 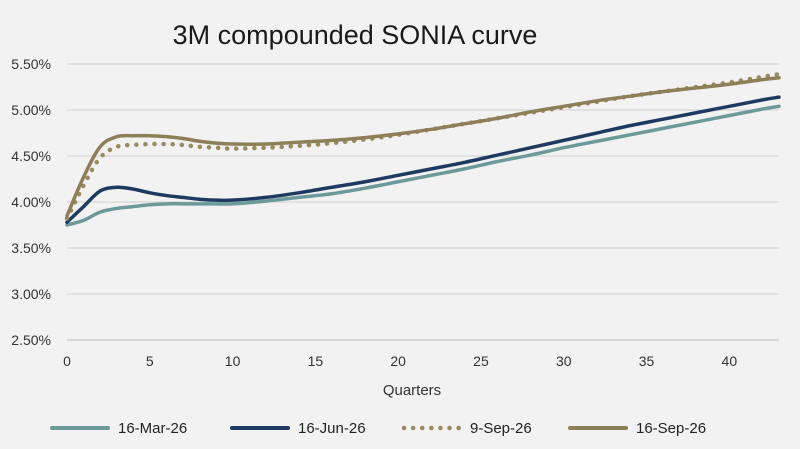 I want to click on x-axis-label: Quarters, so click(x=412, y=390).